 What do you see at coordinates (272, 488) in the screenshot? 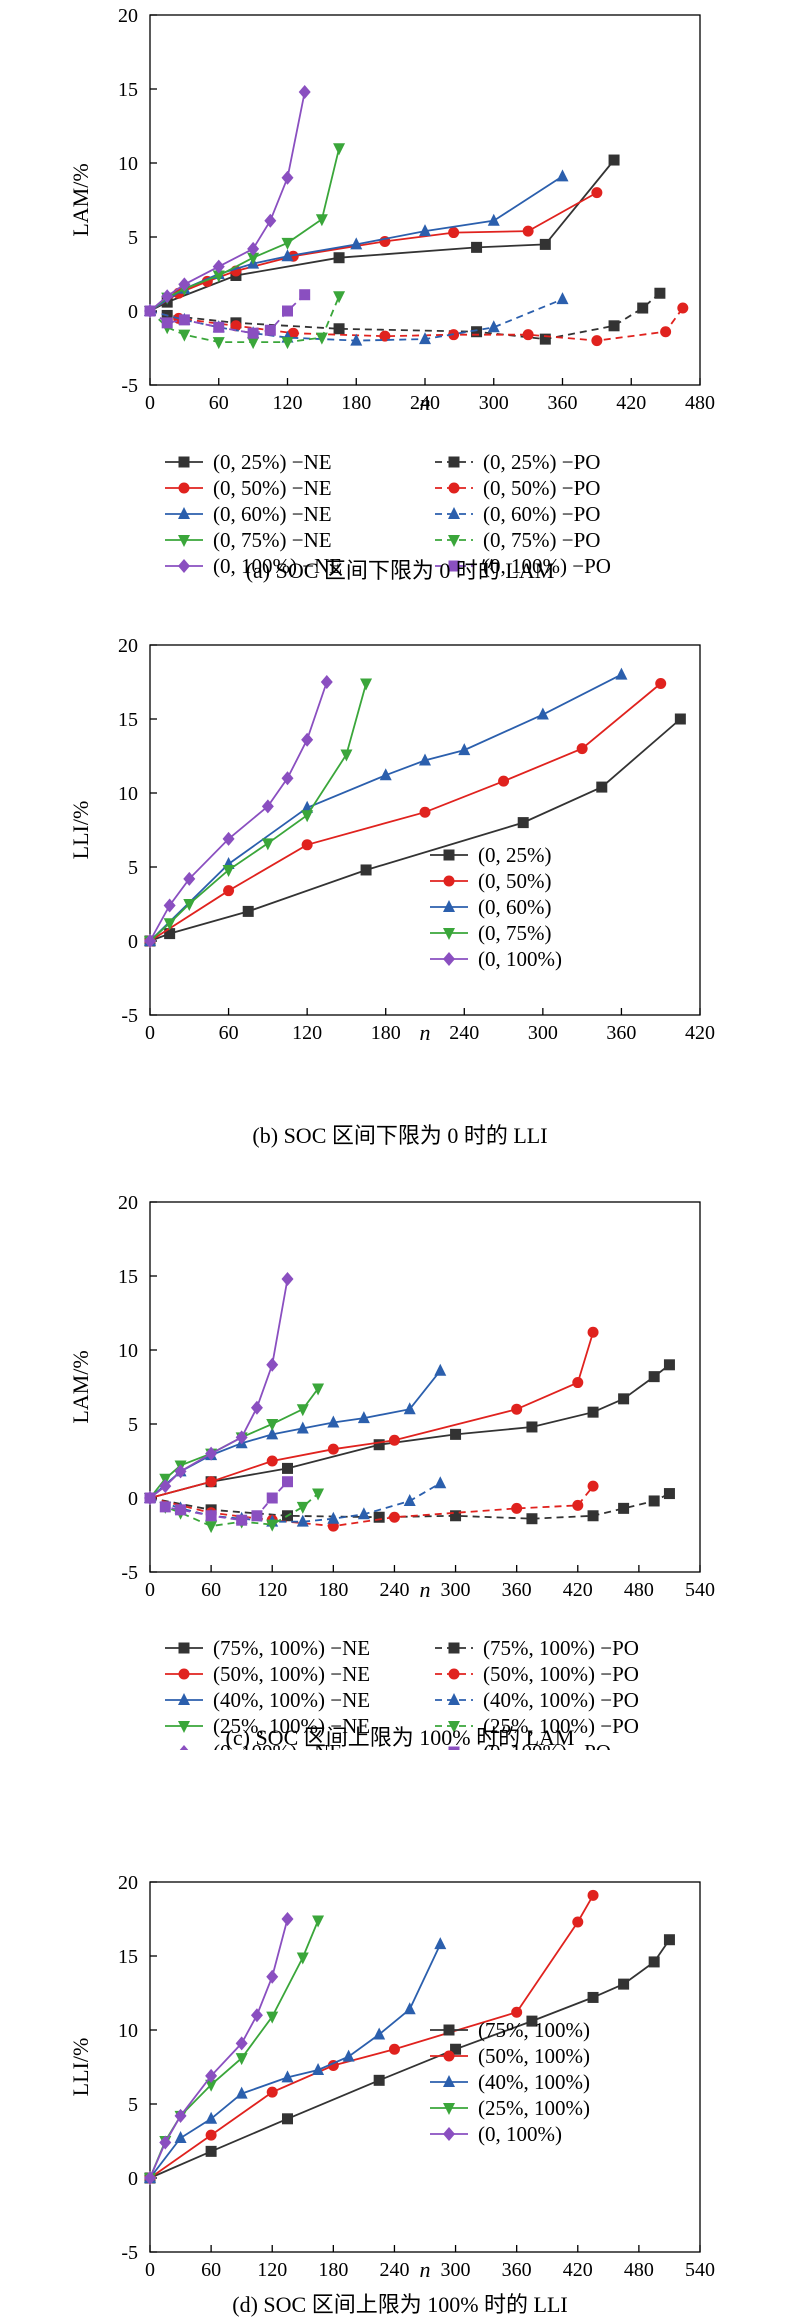
I see `legend-entry: (0, 50%) −NE` at bounding box center [272, 488].